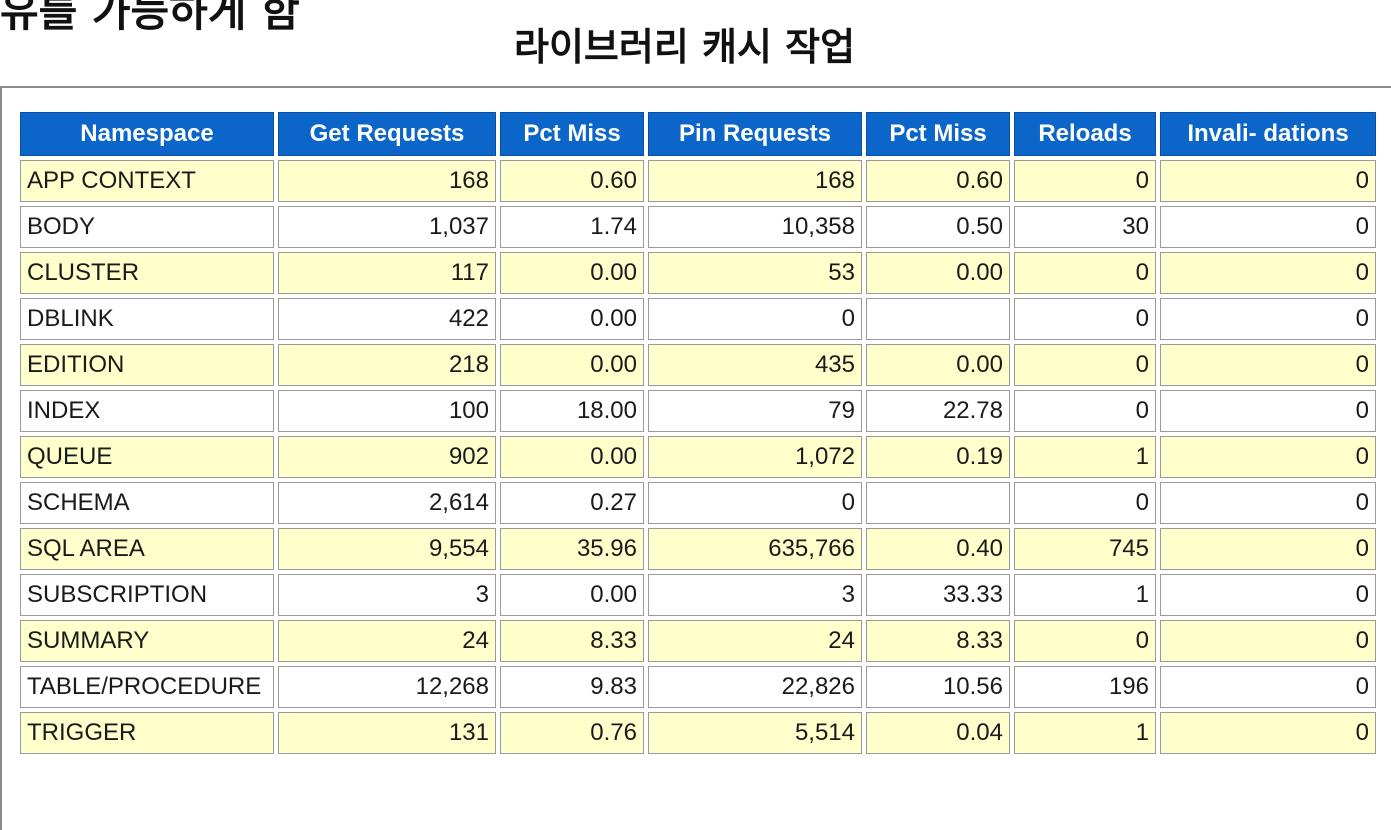  I want to click on cell-pin-requests: 435, so click(755, 365).